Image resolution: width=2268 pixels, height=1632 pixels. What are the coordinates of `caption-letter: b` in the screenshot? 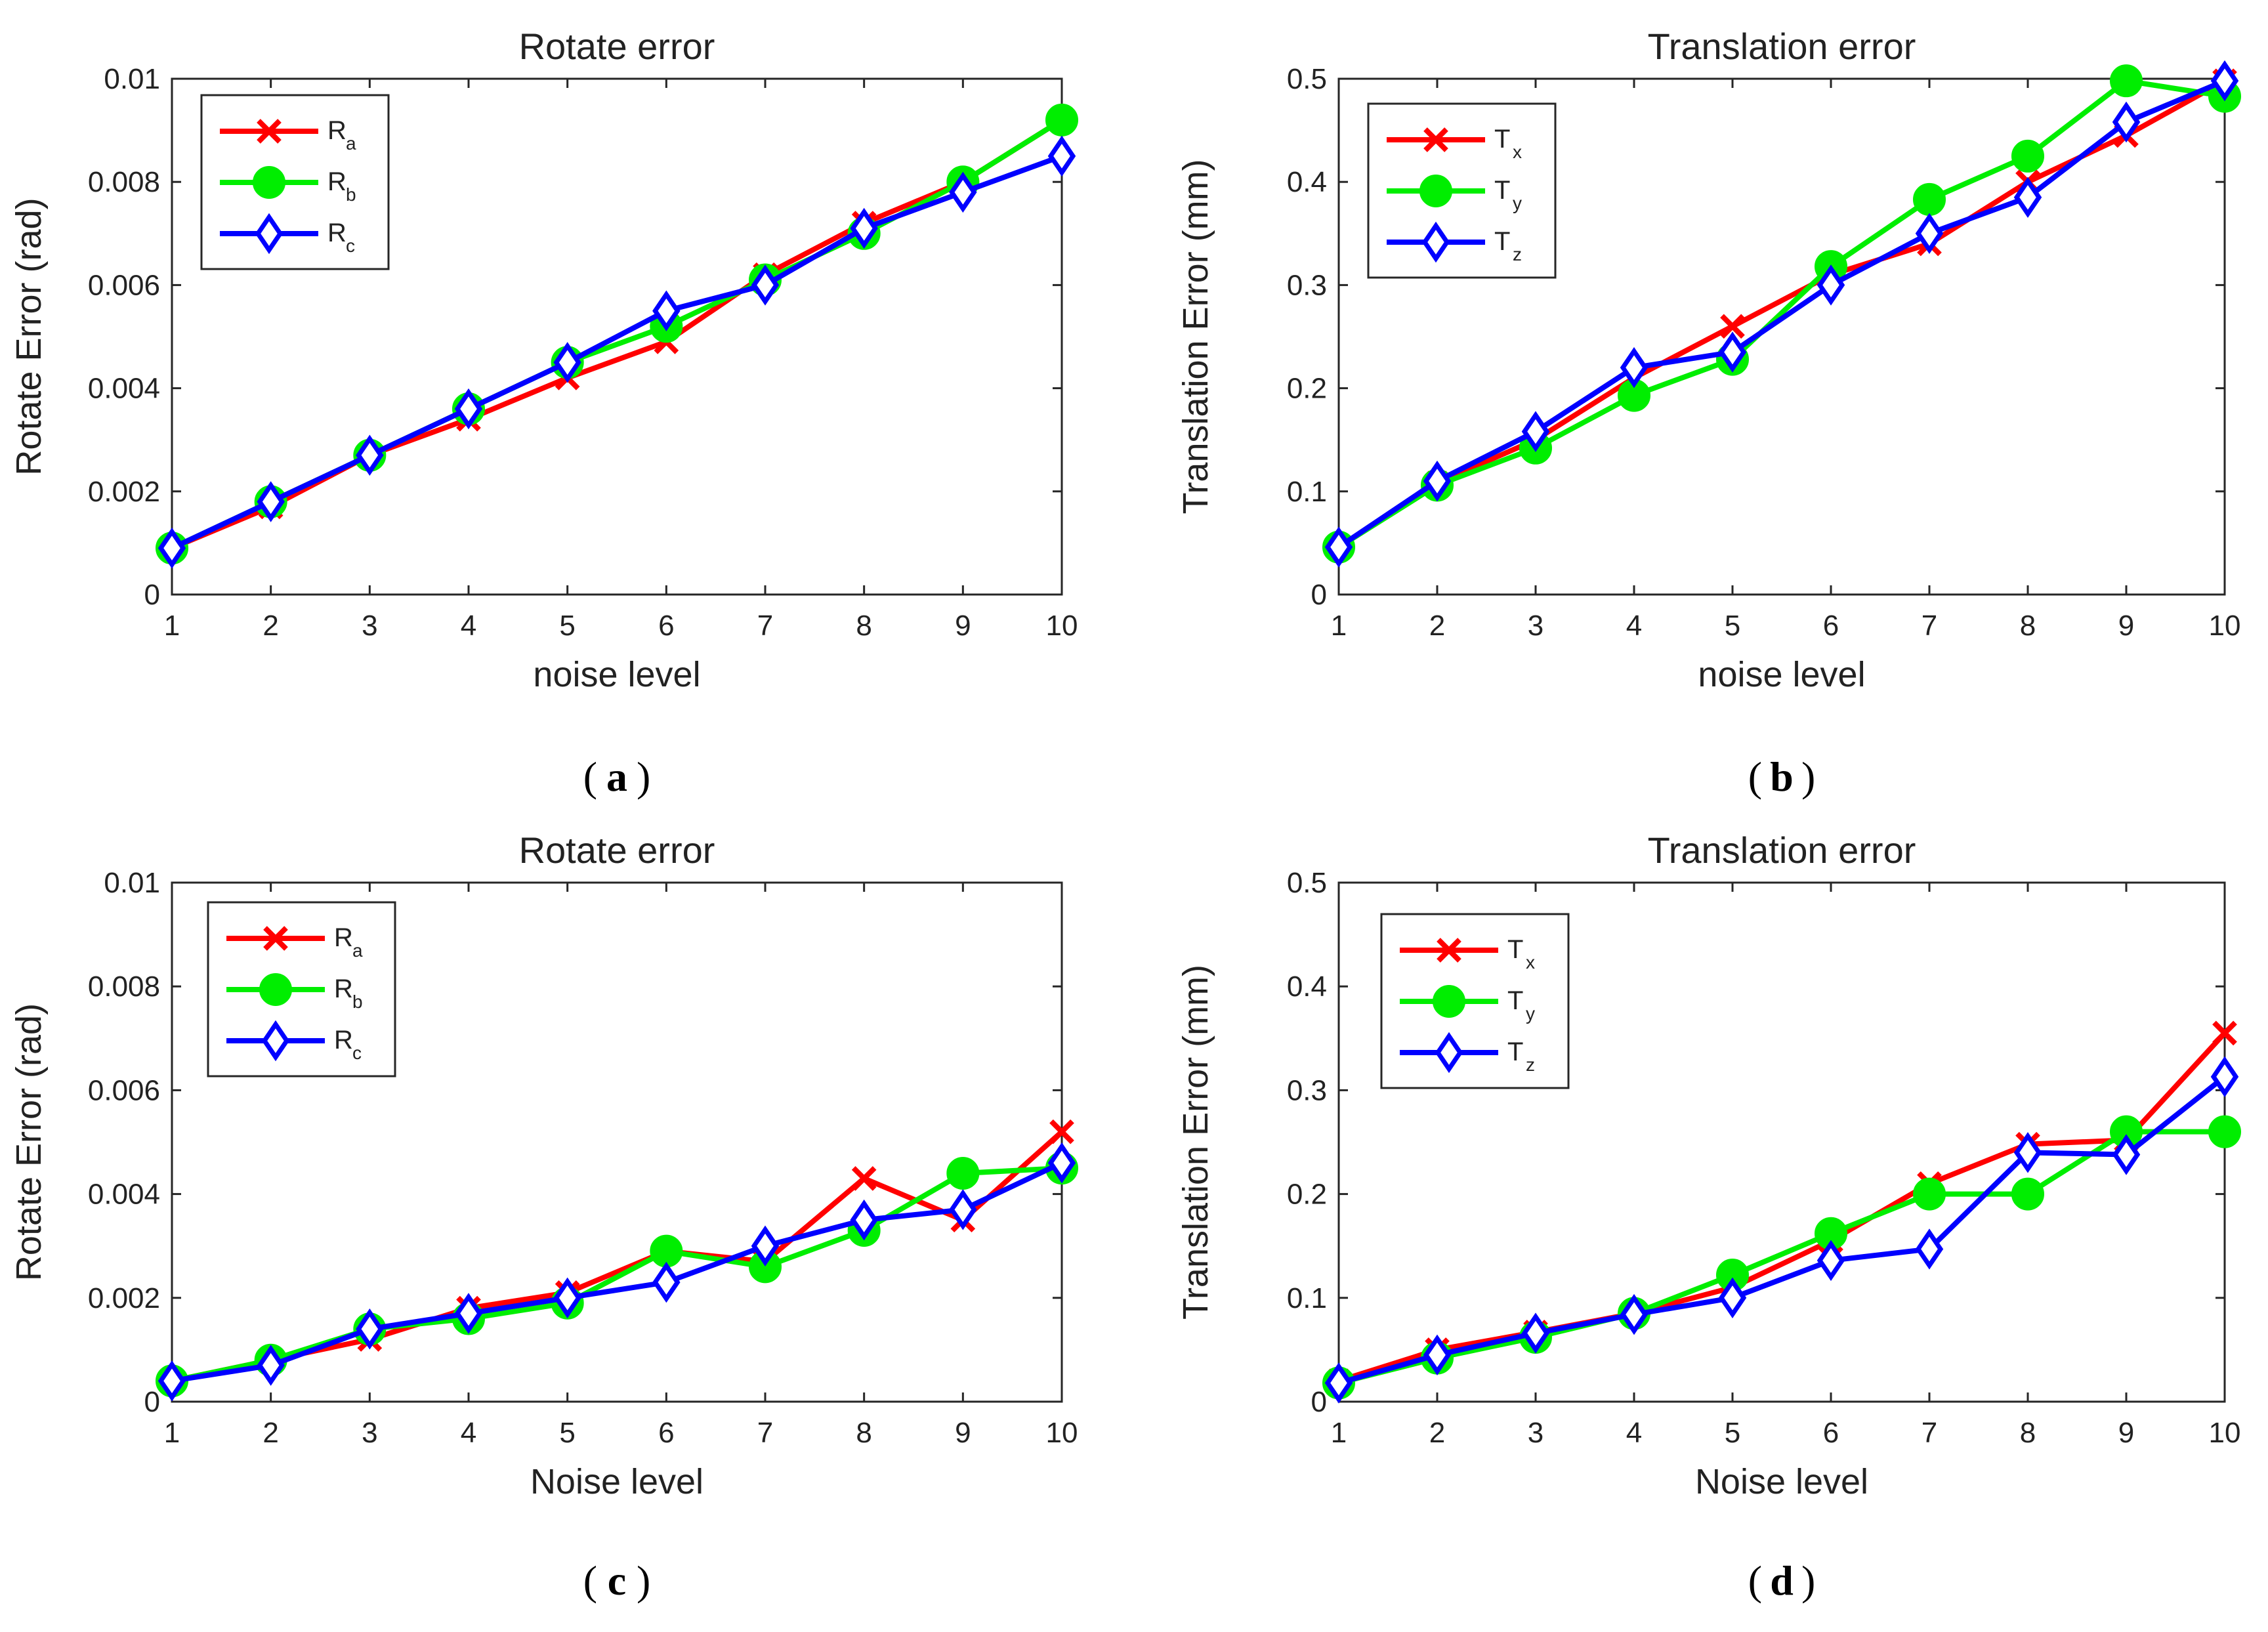 It's located at (1782, 777).